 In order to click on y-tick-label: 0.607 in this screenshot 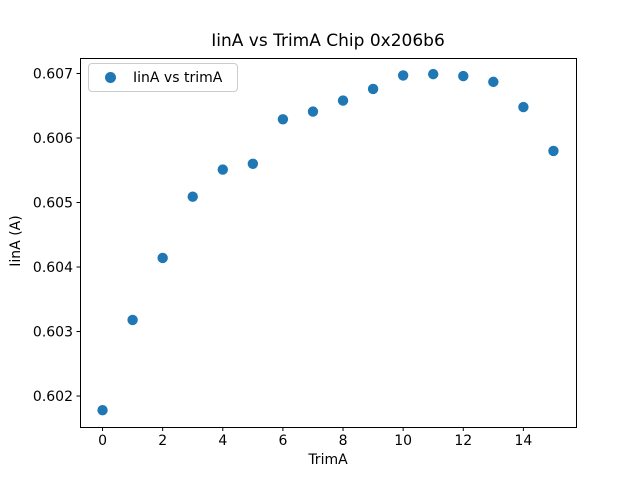, I will do `click(53, 74)`.